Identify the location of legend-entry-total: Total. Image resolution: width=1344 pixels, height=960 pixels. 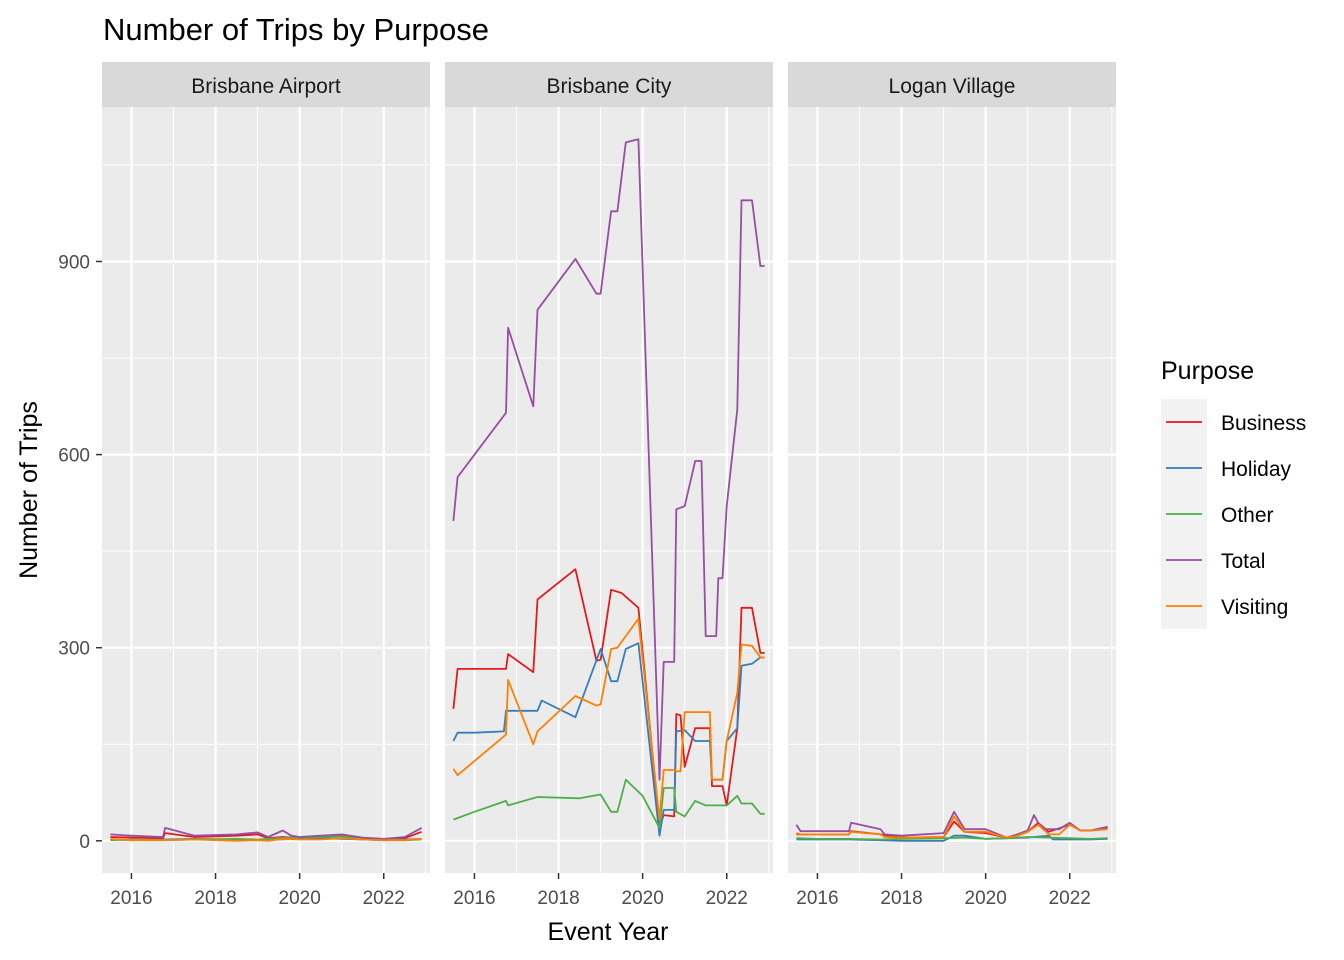
(1213, 560).